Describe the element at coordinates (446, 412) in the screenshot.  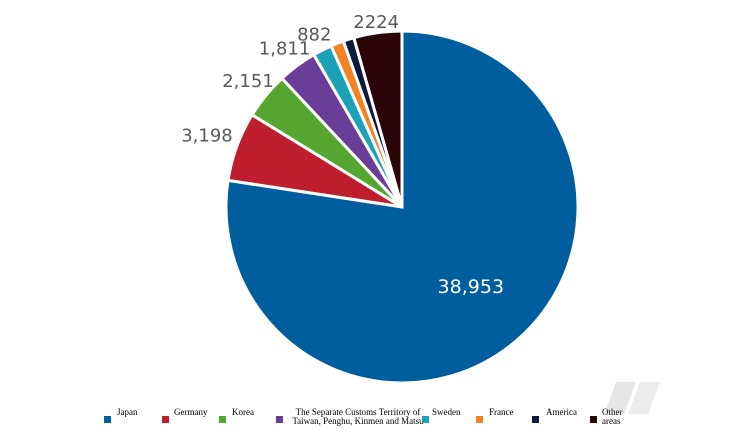
I see `legend-label: Sweden` at that location.